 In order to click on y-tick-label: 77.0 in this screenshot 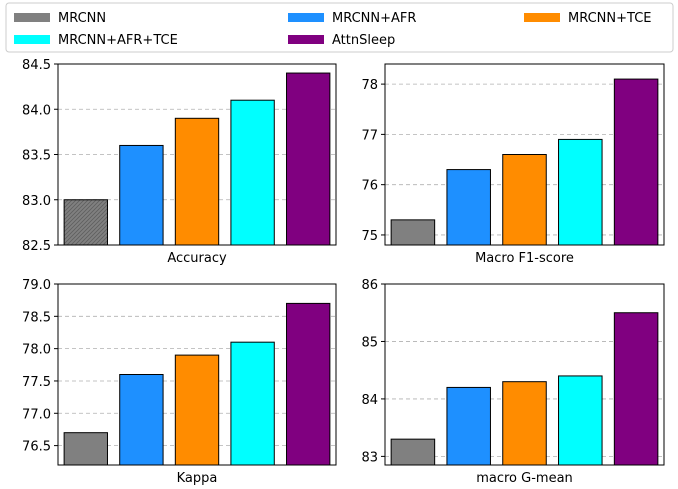, I will do `click(36, 414)`.